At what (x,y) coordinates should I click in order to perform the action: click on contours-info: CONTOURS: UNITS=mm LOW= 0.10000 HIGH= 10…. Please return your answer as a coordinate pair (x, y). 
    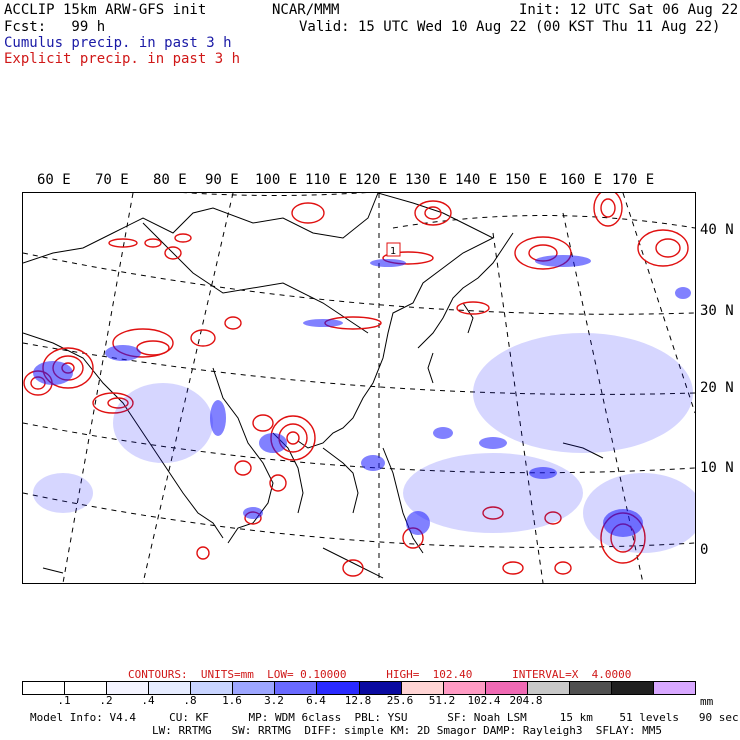
    Looking at the image, I should click on (380, 674).